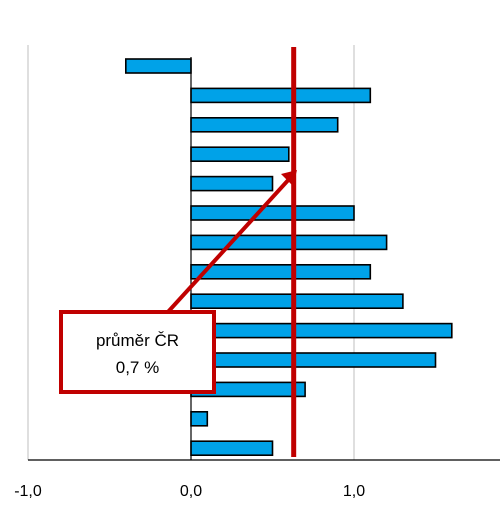  I want to click on x-tick-label: 0,0, so click(191, 491).